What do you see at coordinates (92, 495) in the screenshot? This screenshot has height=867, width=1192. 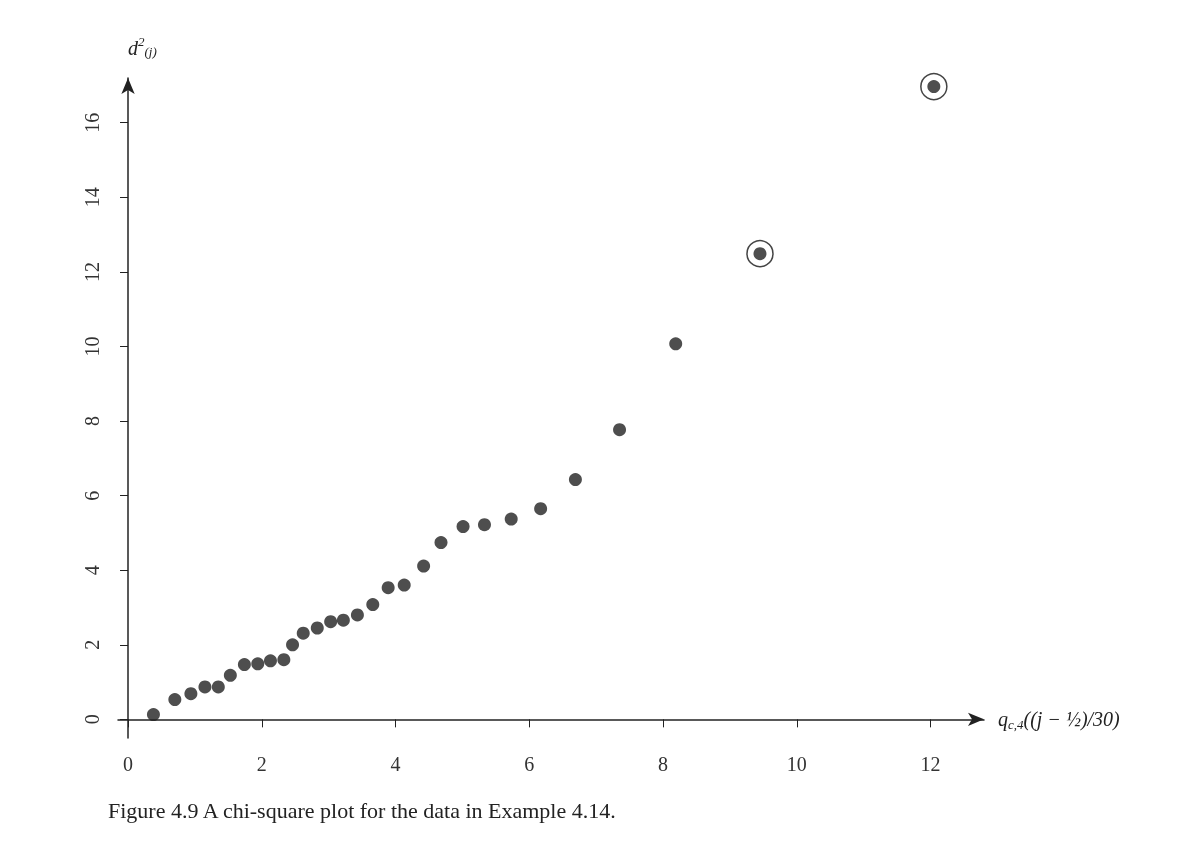 I see `y-tick-label: 6` at bounding box center [92, 495].